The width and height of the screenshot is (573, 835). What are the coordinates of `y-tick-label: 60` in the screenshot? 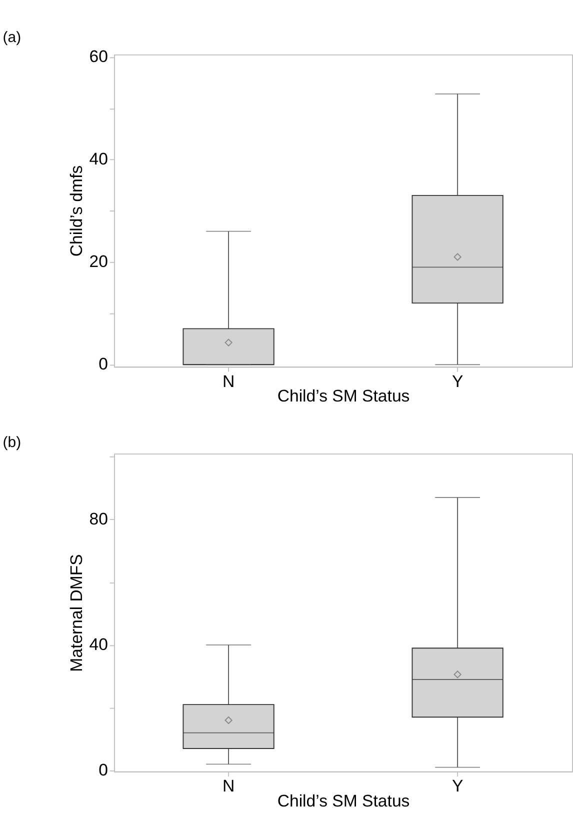 It's located at (98, 56).